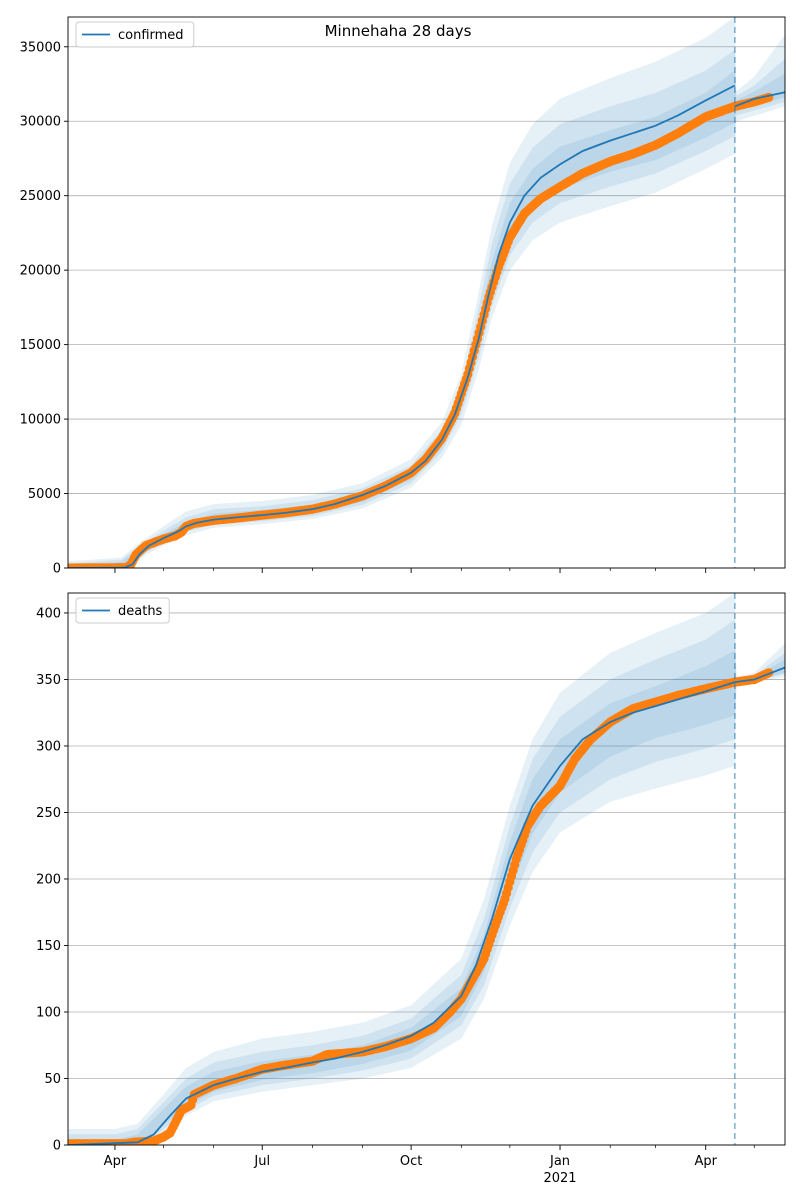 The height and width of the screenshot is (1200, 800). Describe the element at coordinates (44, 494) in the screenshot. I see `y-tick-label: 5000` at that location.